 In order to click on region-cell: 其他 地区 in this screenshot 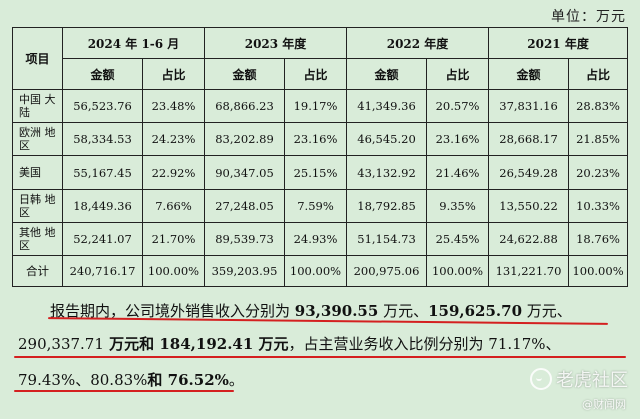, I will do `click(37, 238)`.